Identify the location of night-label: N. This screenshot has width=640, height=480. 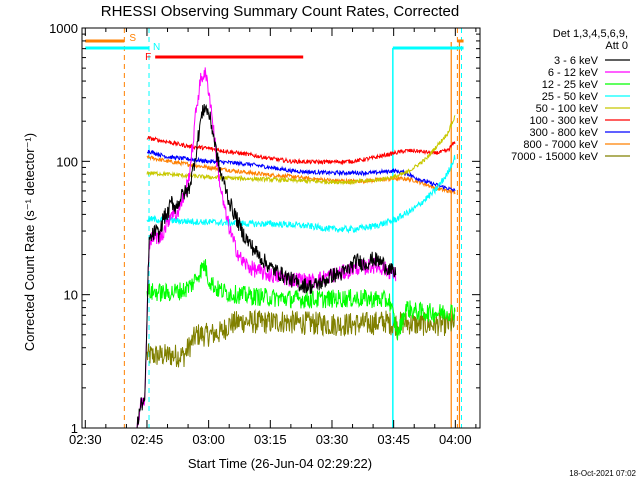
(156, 47).